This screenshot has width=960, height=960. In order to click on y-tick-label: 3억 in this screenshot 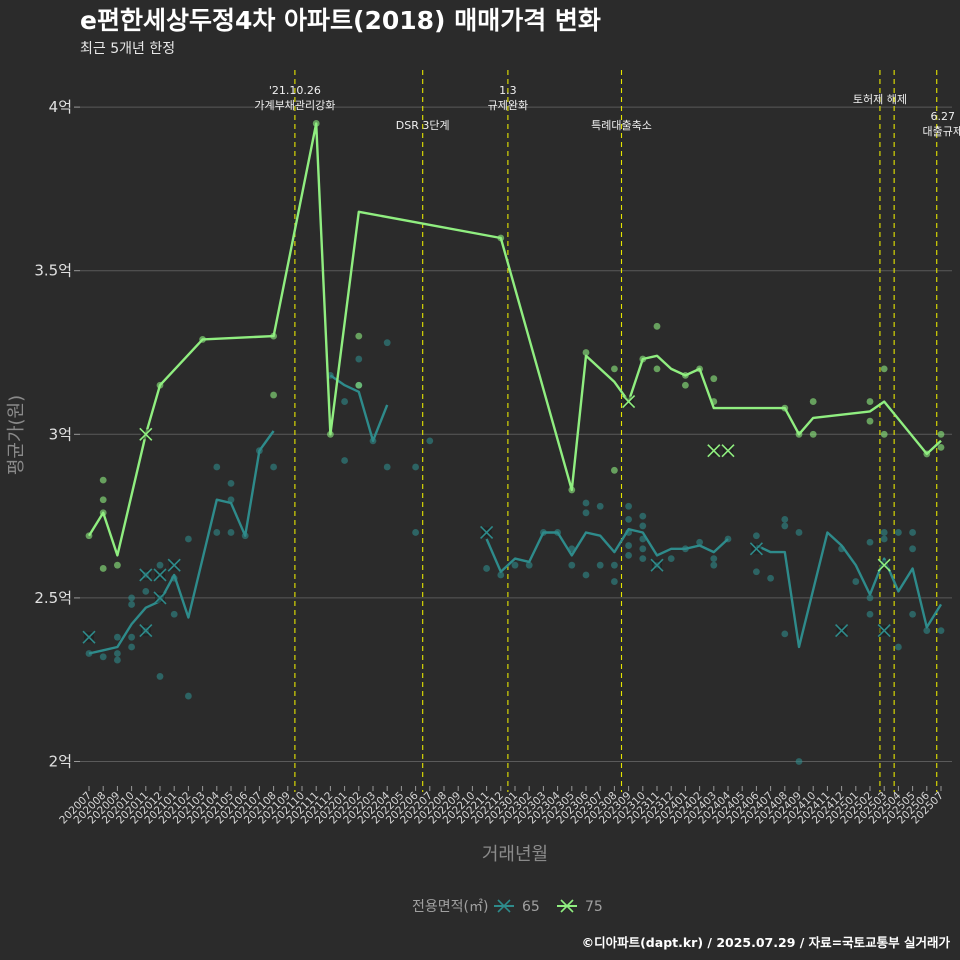, I will do `click(60, 434)`.